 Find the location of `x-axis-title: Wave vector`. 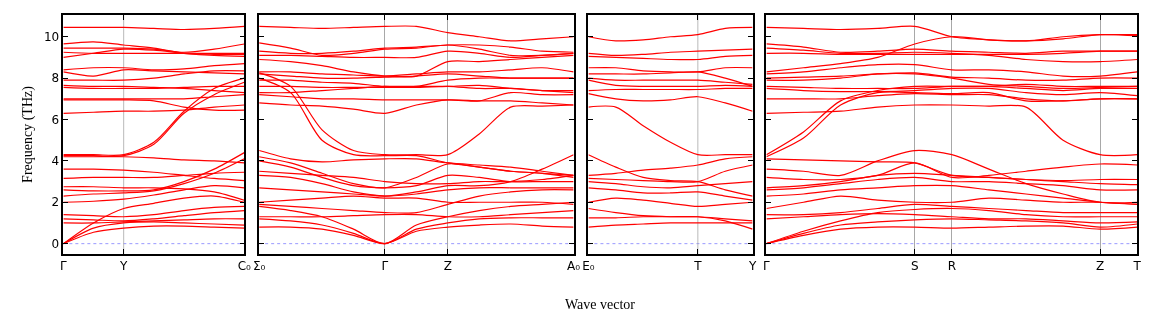

x-axis-title: Wave vector is located at coordinates (600, 303).